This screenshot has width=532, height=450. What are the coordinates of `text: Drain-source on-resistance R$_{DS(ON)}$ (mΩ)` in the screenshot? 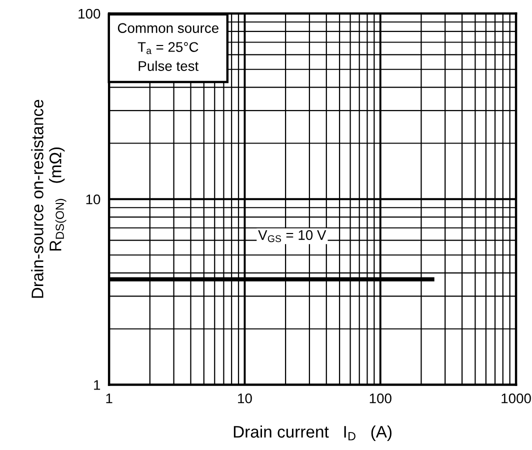 It's located at (48, 199).